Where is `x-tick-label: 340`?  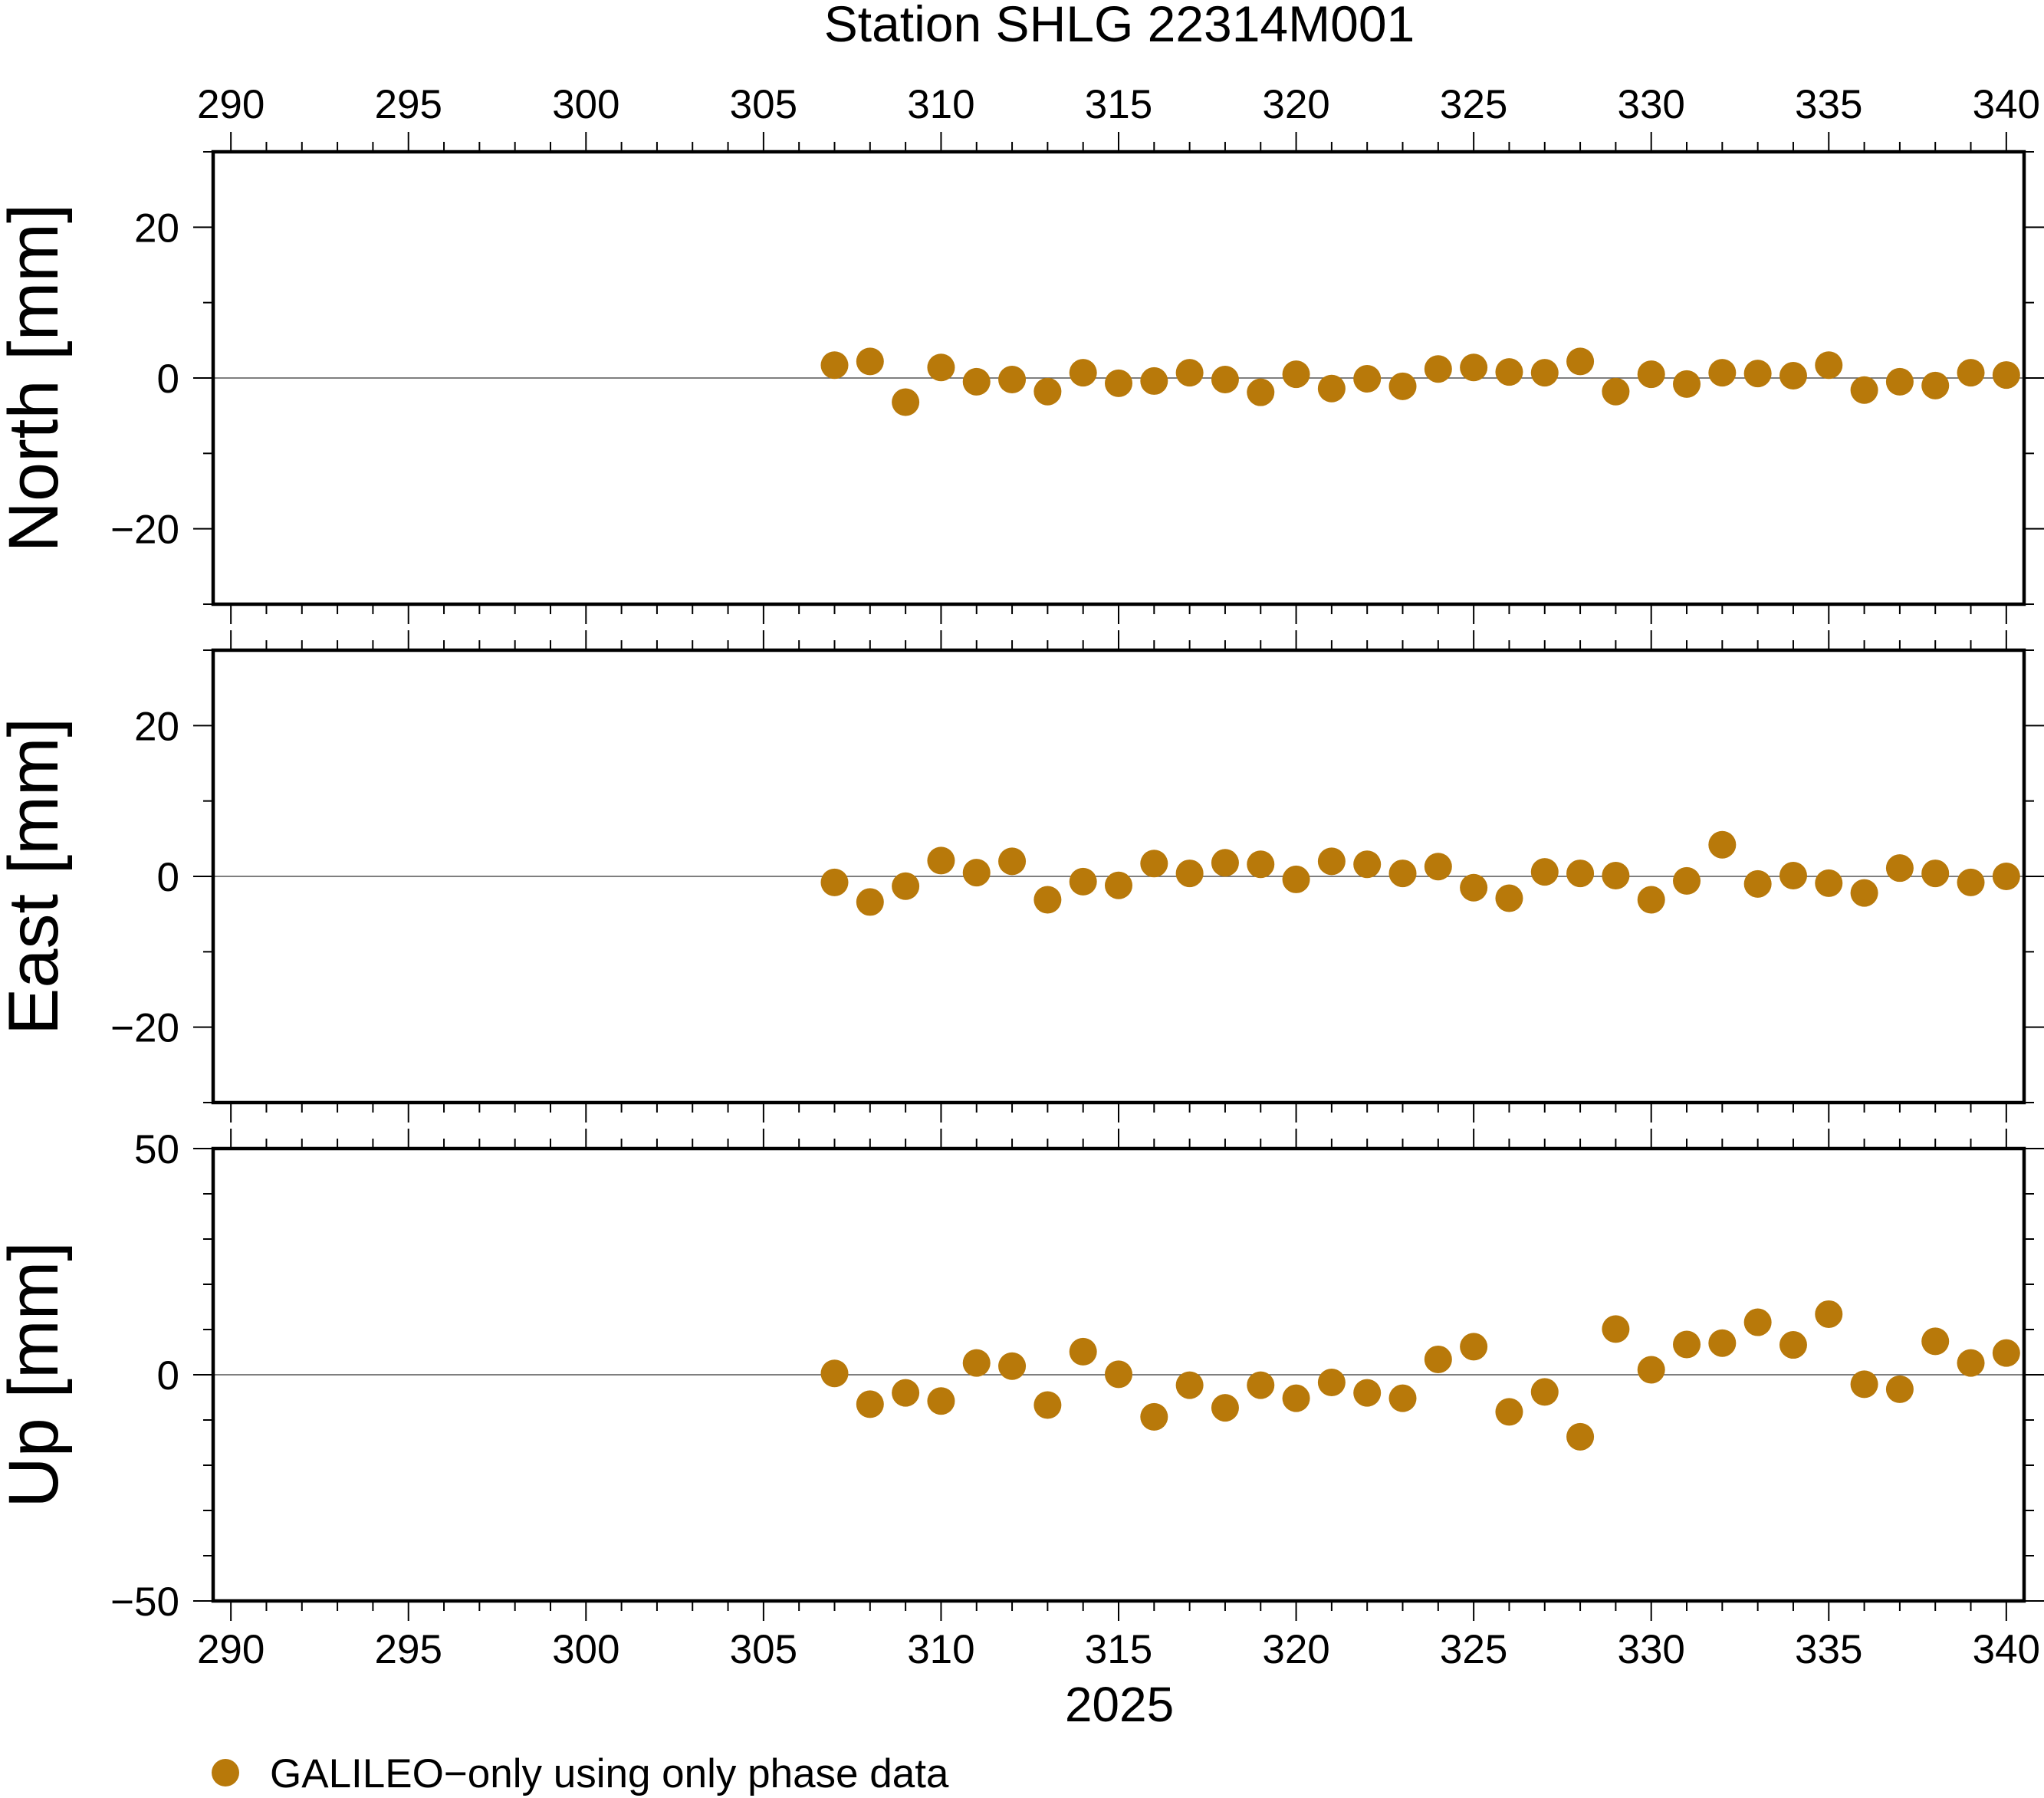 x-tick-label: 340 is located at coordinates (2007, 105).